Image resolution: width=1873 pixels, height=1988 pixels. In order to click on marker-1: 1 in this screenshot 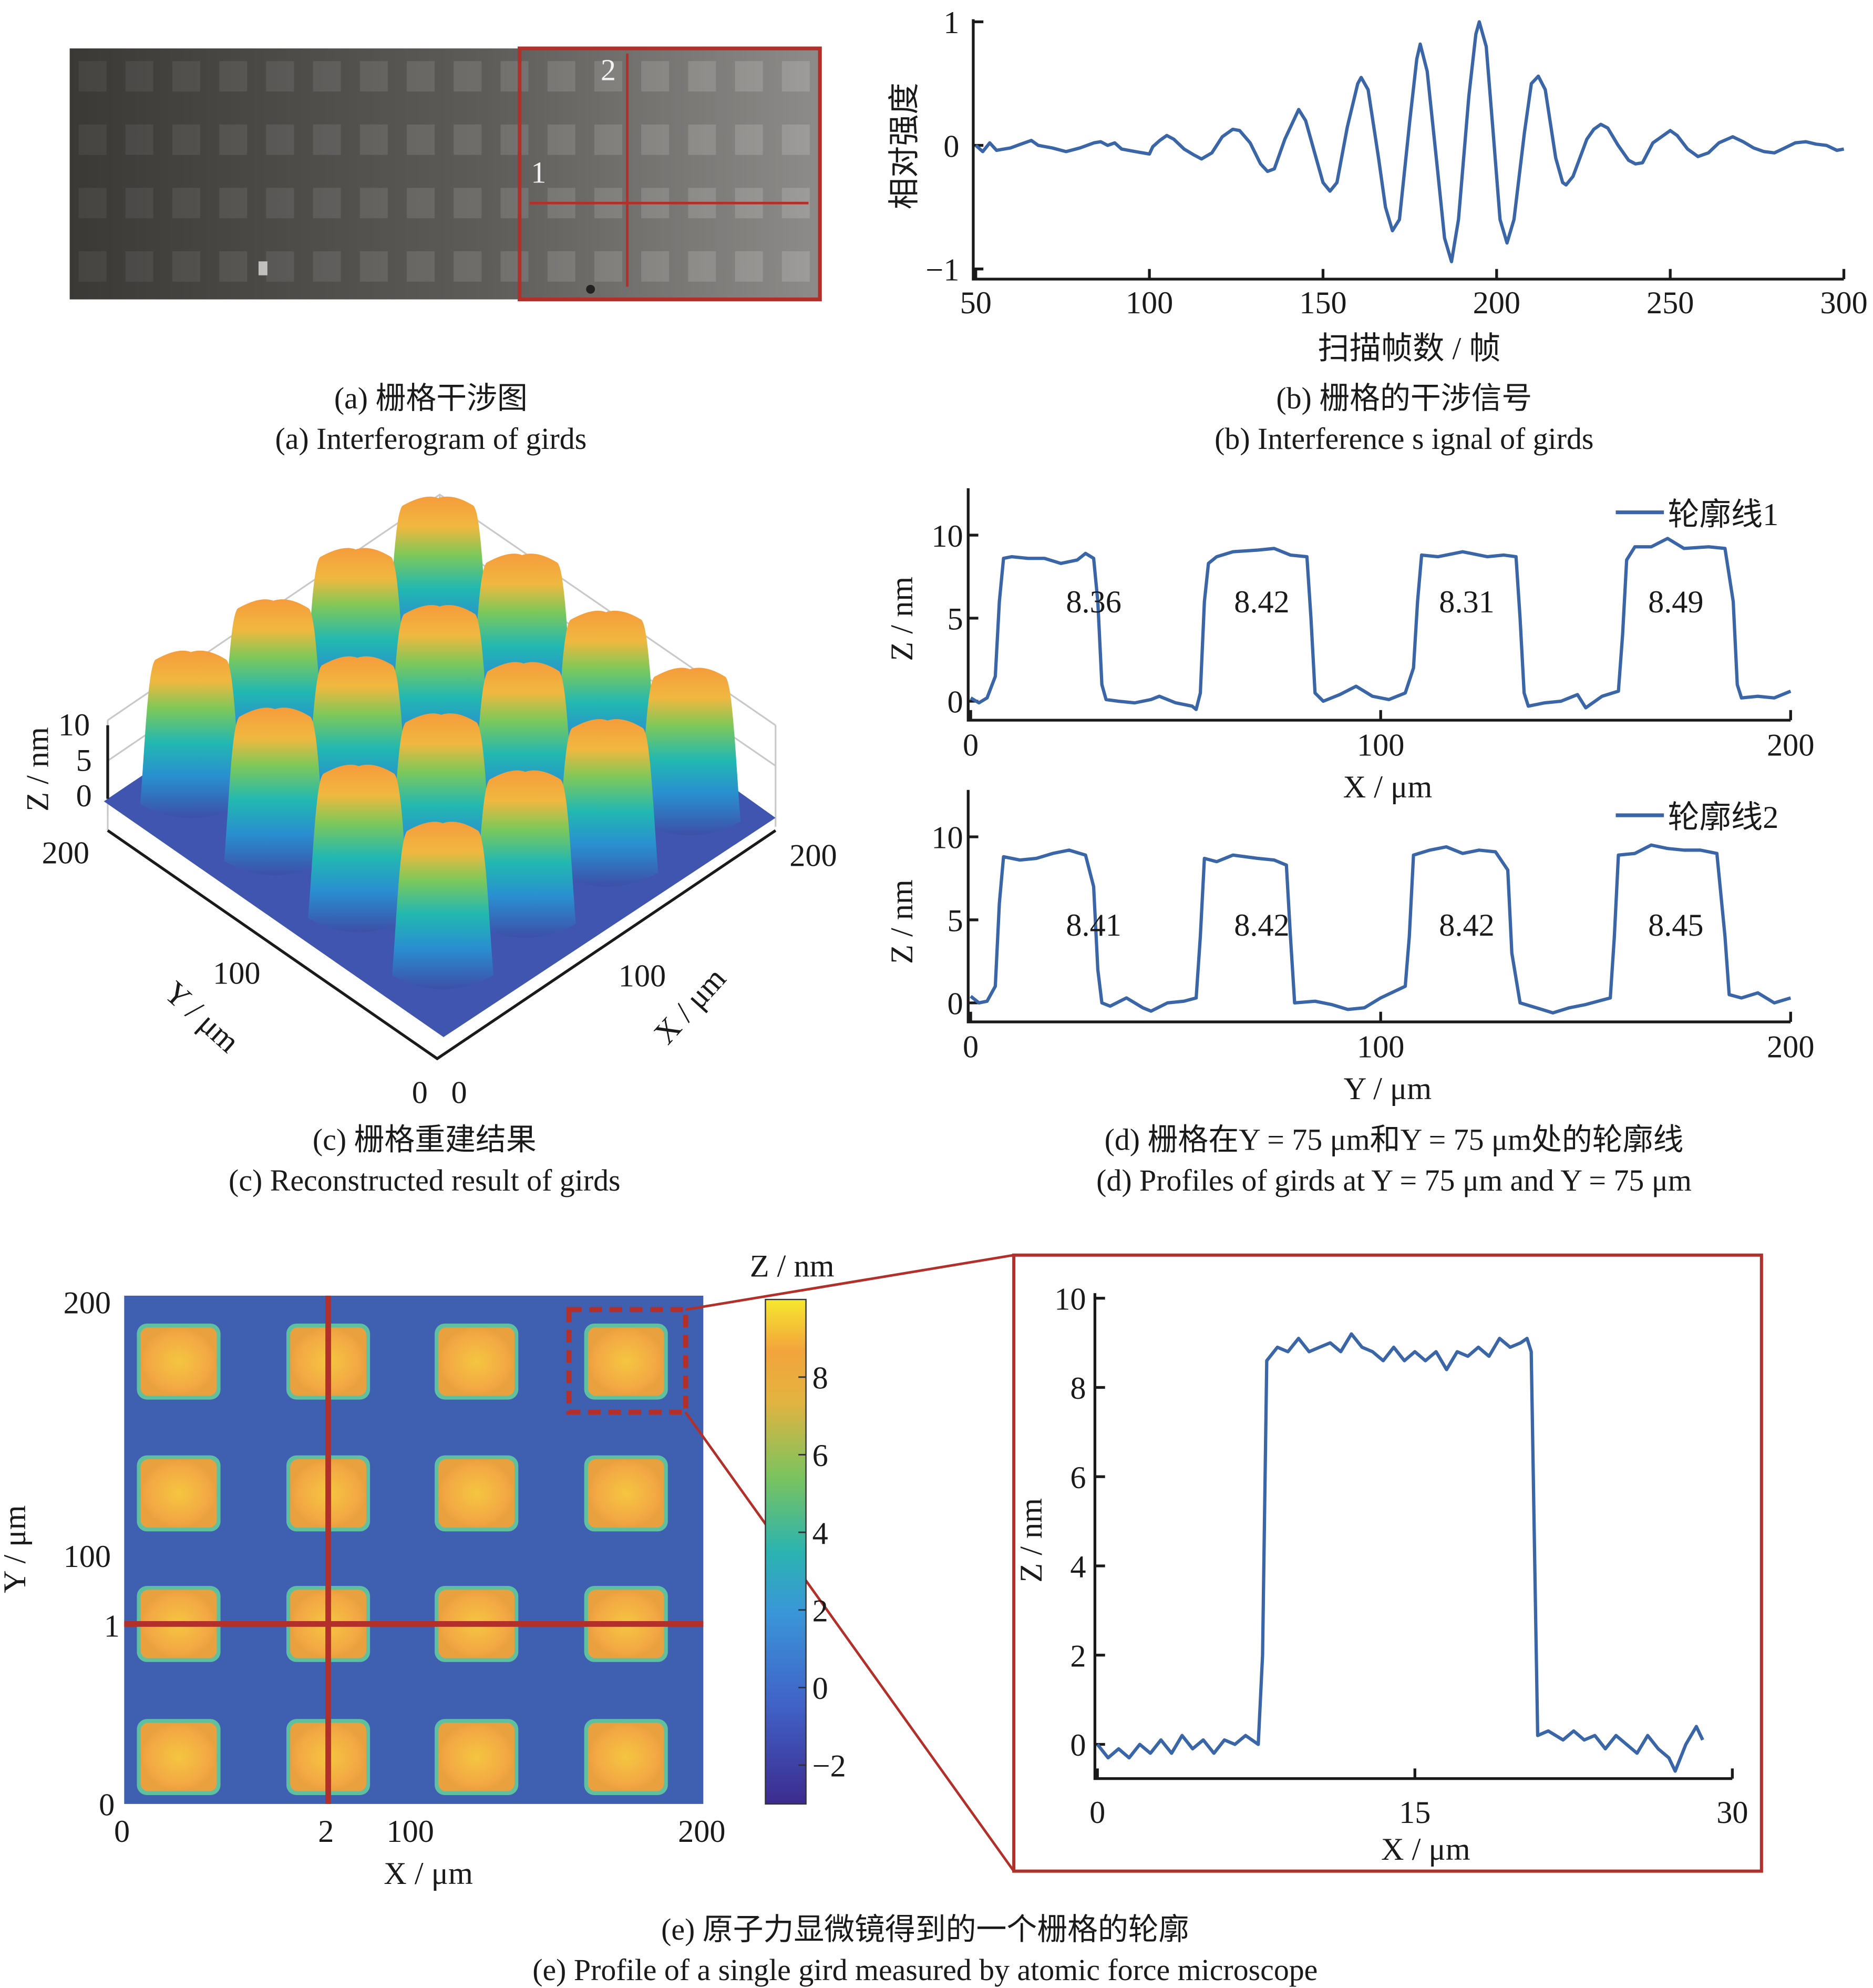, I will do `click(538, 173)`.